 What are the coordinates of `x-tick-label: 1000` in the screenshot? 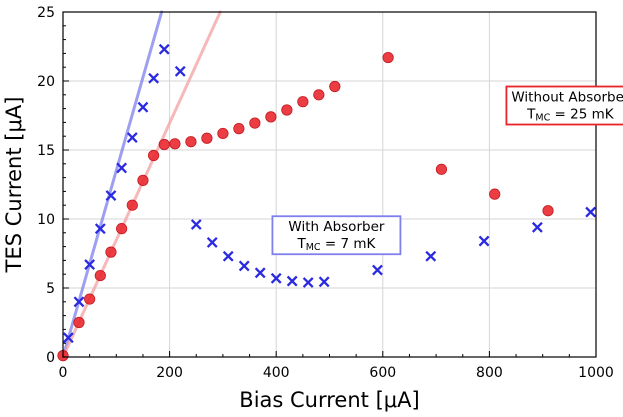 It's located at (596, 373).